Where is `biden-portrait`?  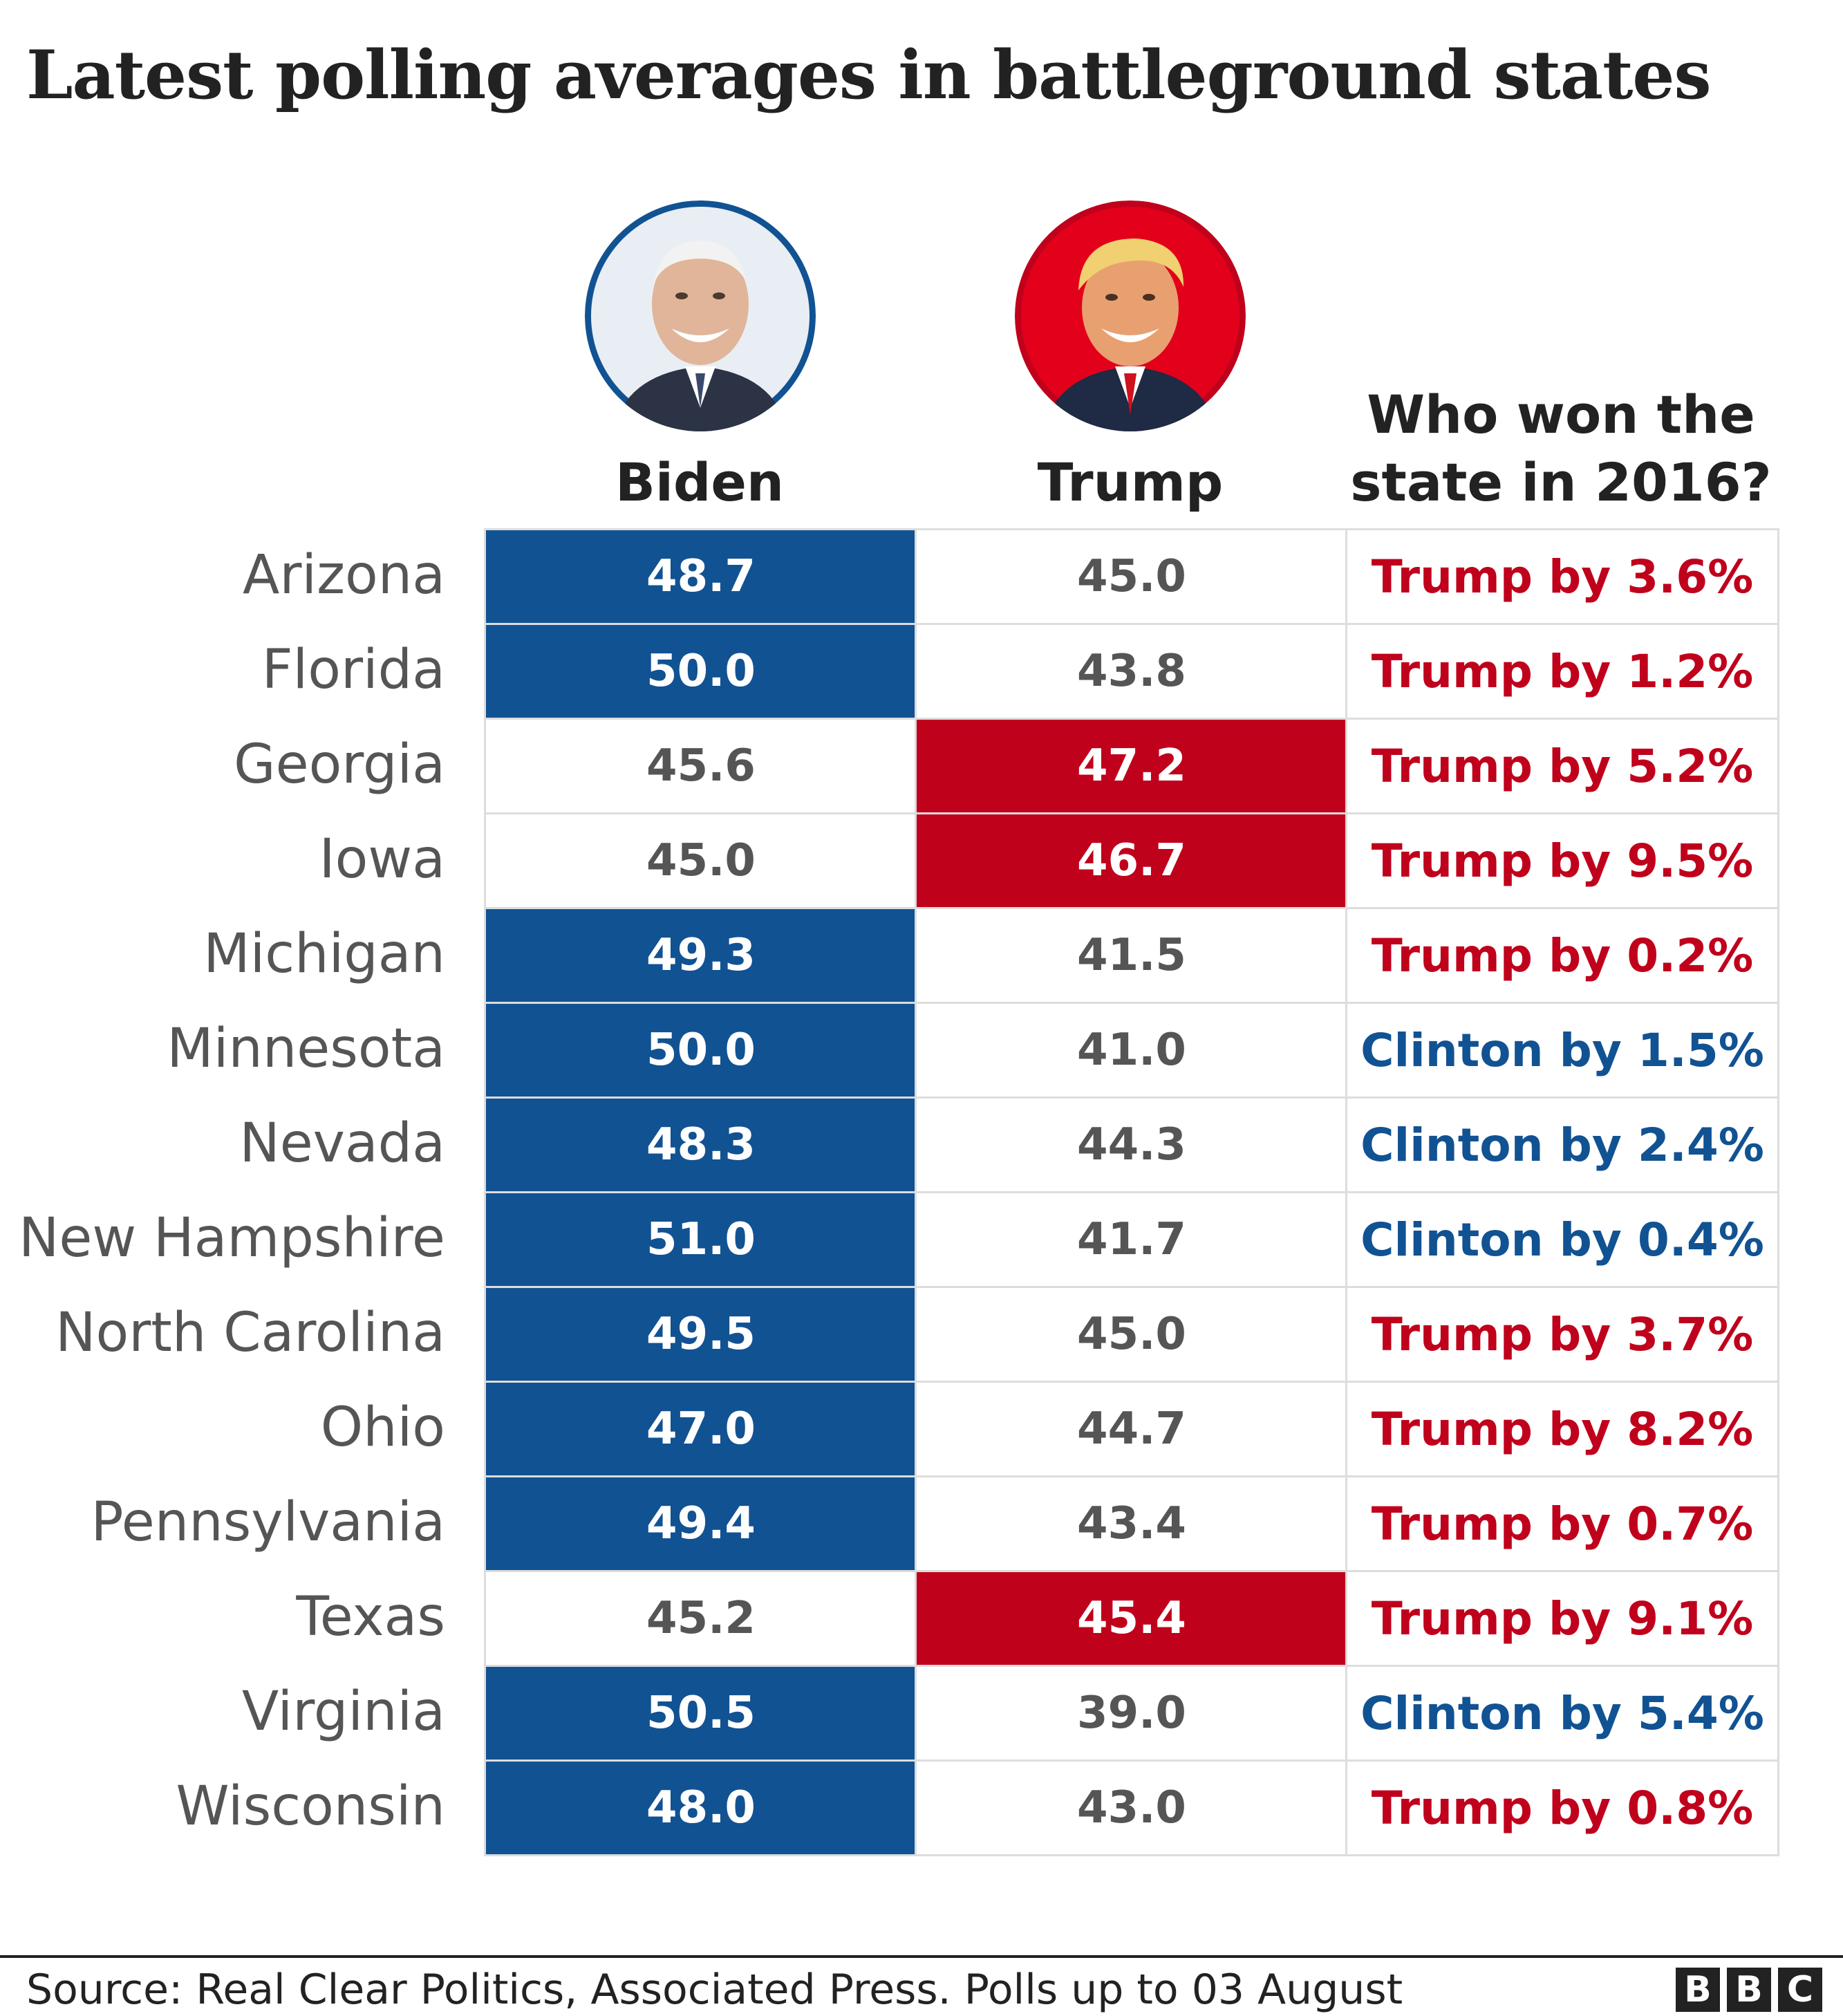
biden-portrait is located at coordinates (700, 315).